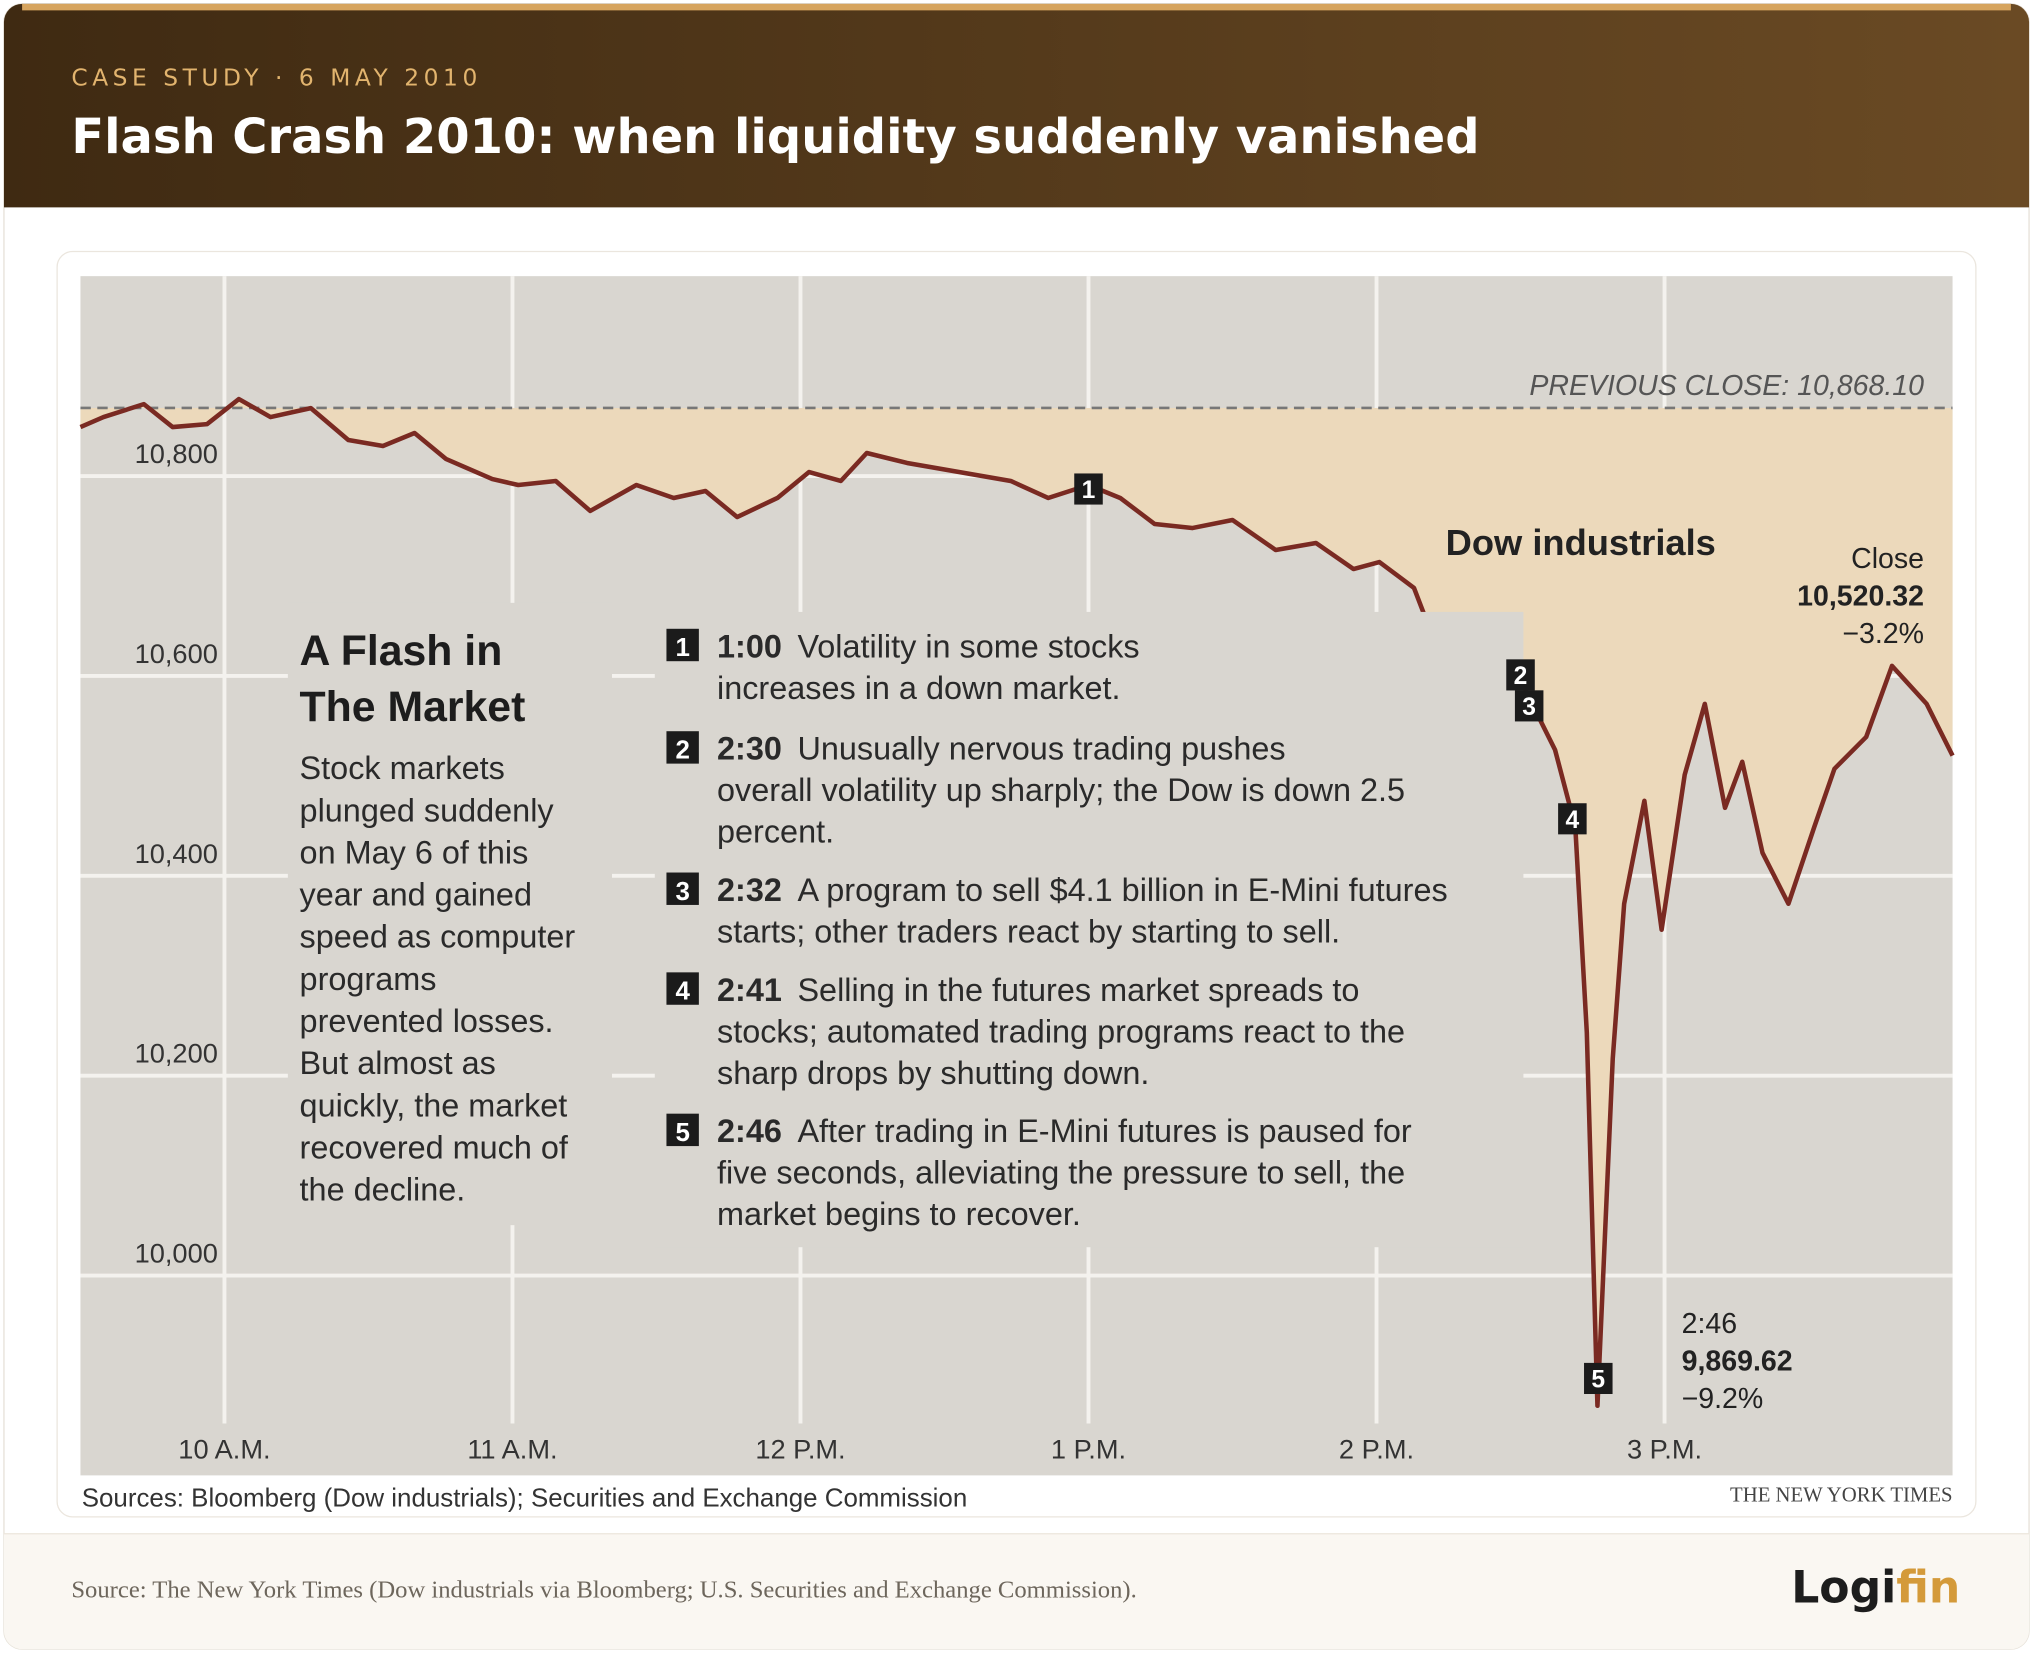 The image size is (2033, 1653). Describe the element at coordinates (775, 832) in the screenshot. I see `event-text: percent.` at that location.